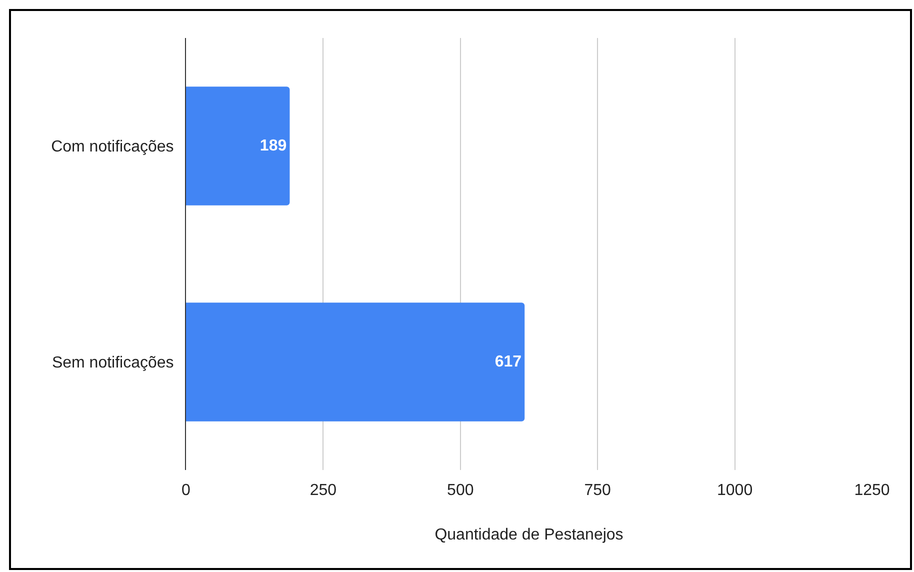  Describe the element at coordinates (323, 490) in the screenshot. I see `x-tick-label: 250` at that location.